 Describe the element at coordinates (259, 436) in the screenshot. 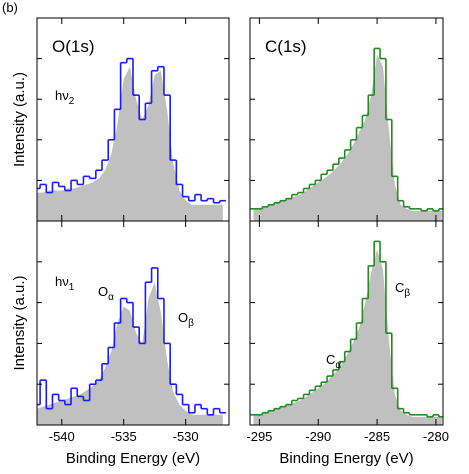

I see `x-tick-label: -295` at that location.